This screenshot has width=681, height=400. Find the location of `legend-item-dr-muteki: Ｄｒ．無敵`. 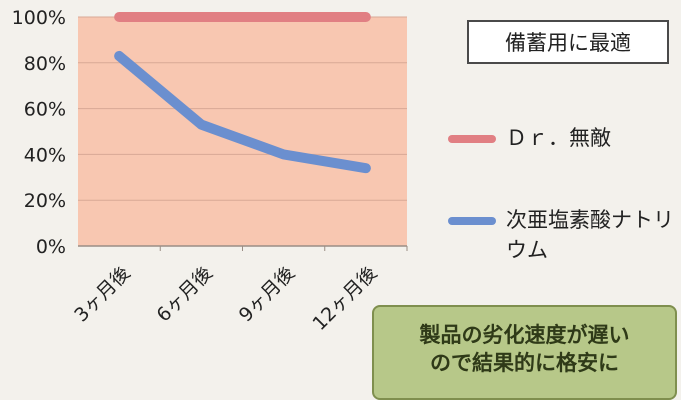

legend-item-dr-muteki: Ｄｒ．無敵 is located at coordinates (562, 138).